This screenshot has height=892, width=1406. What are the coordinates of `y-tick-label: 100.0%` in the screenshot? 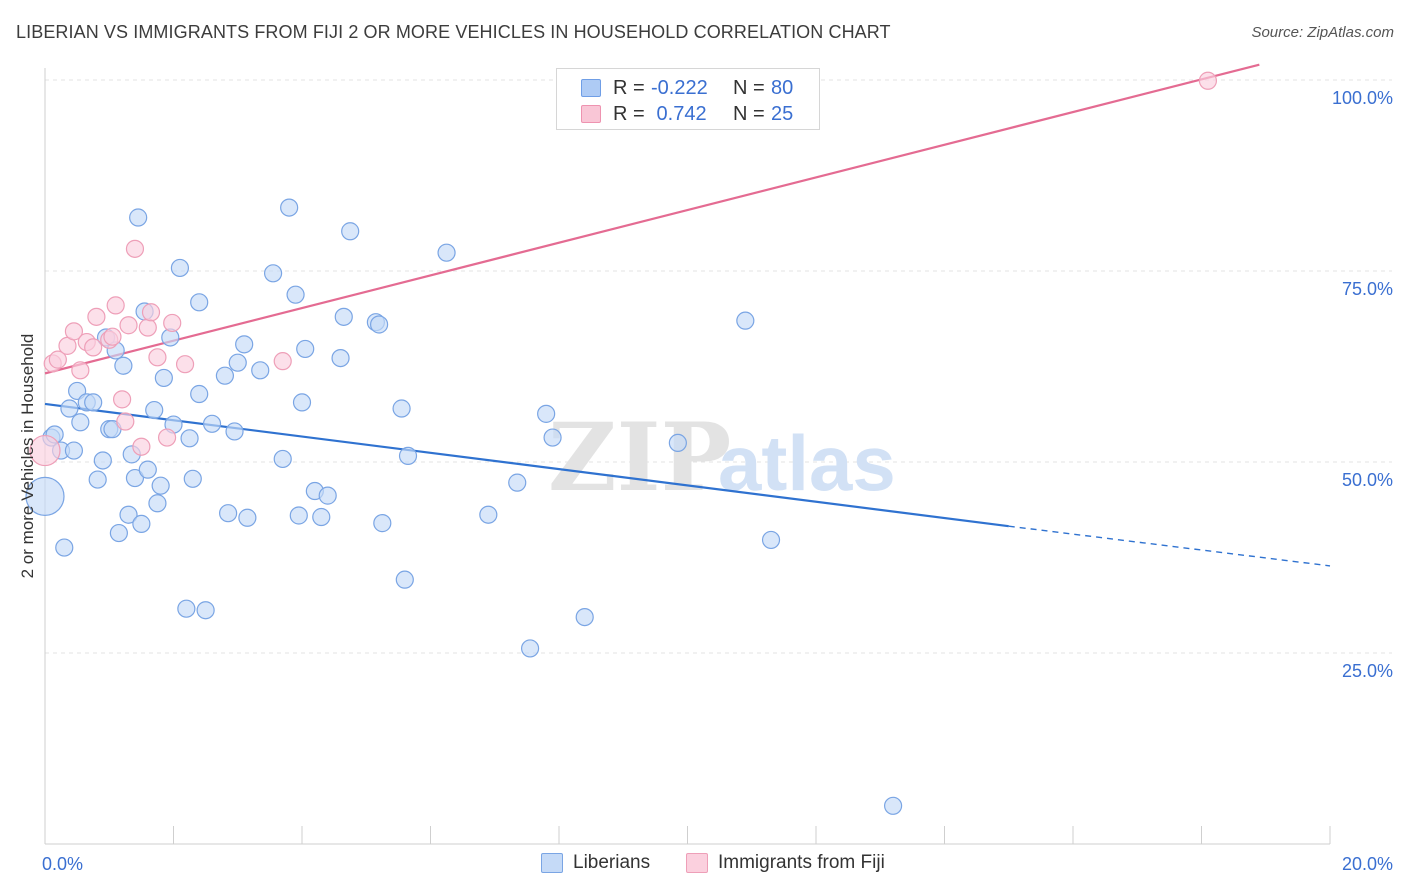 It's located at (1362, 98).